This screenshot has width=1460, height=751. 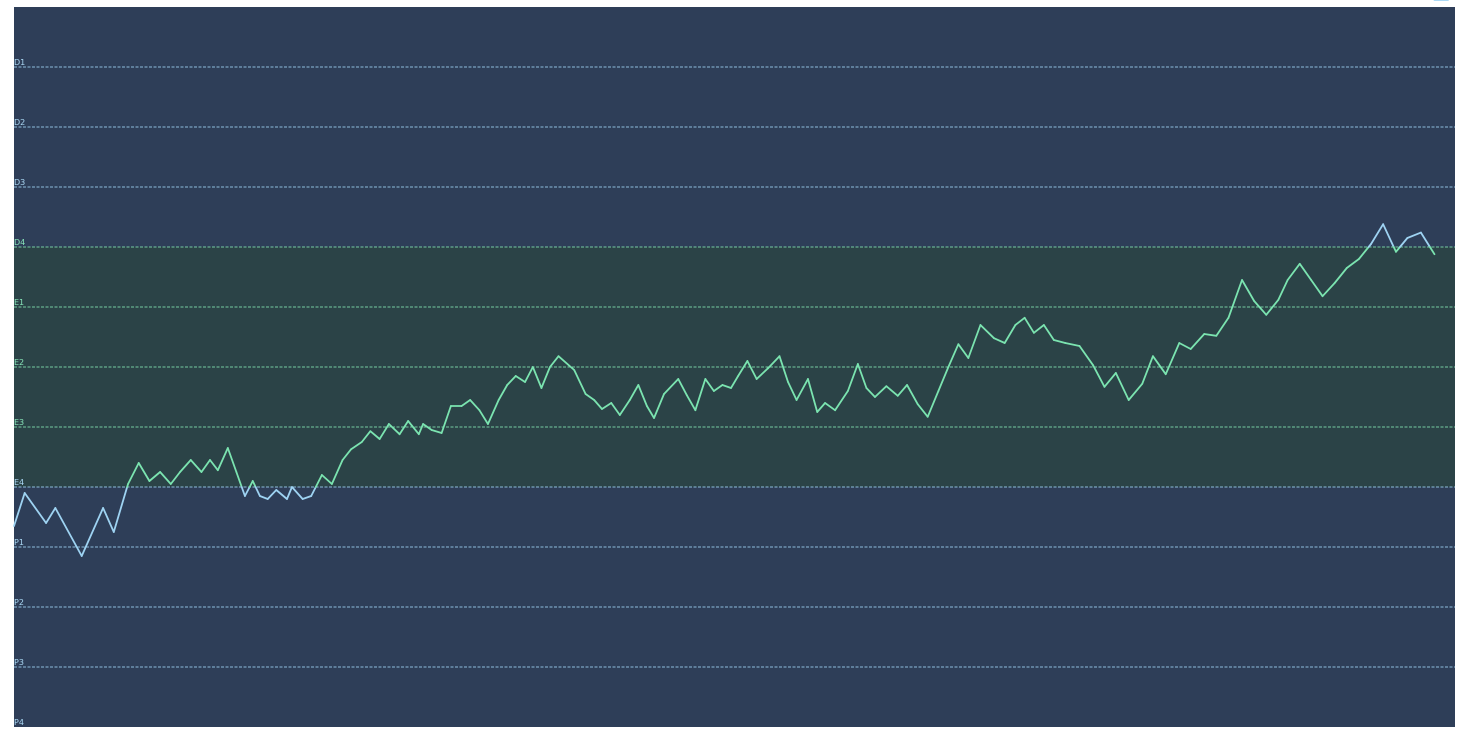 I want to click on level-label-e2: E2, so click(x=19, y=362).